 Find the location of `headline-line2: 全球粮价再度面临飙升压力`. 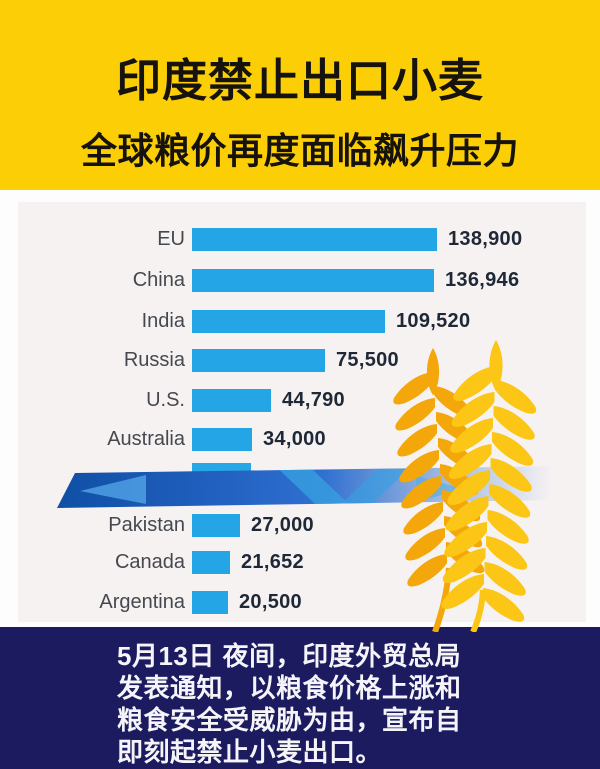

headline-line2: 全球粮价再度面临飙升压力 is located at coordinates (299, 150).